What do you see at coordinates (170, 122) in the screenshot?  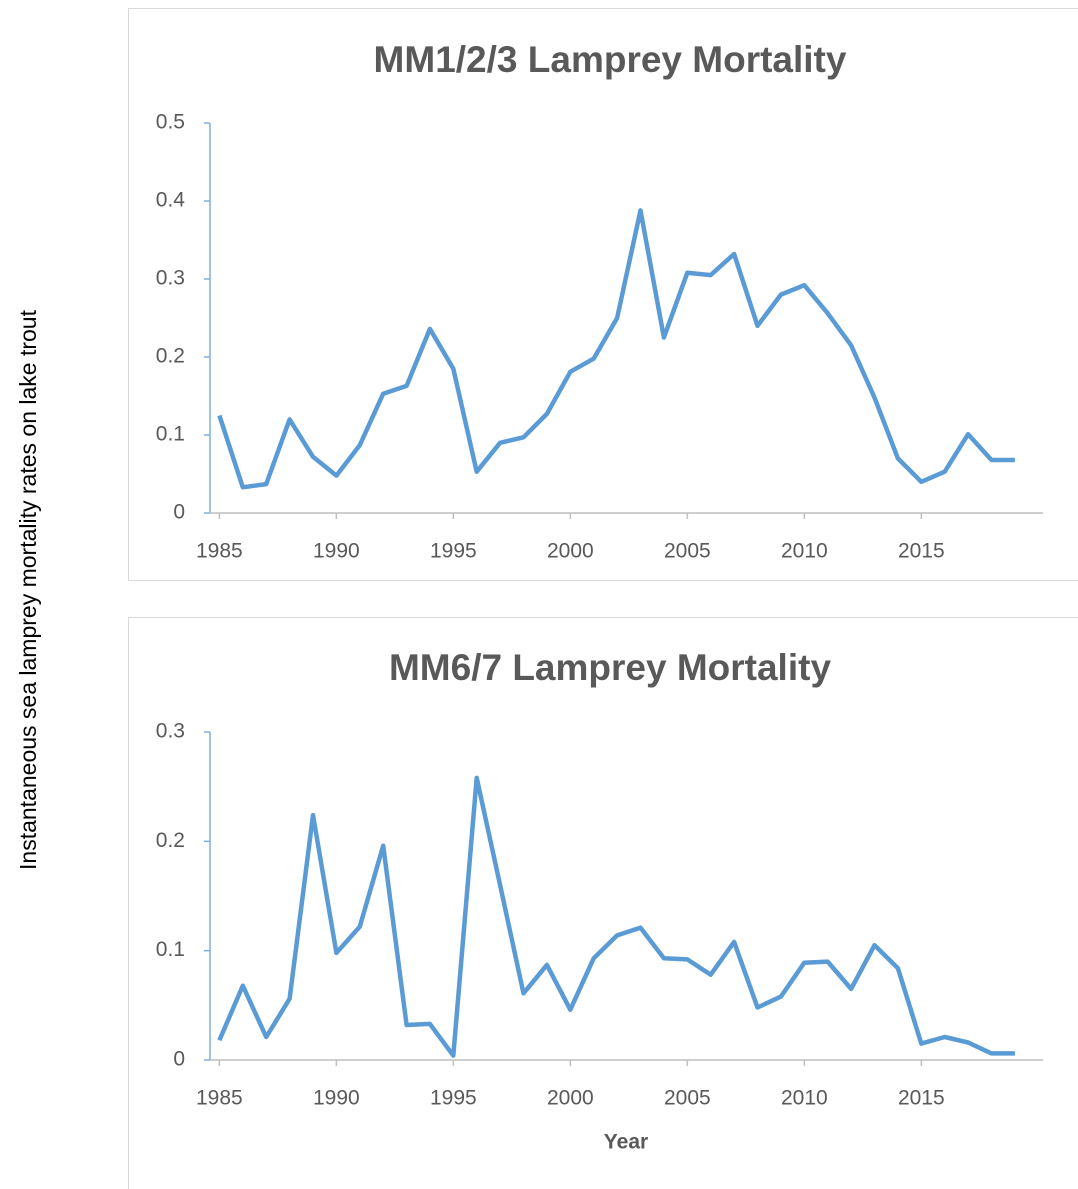 I see `y-tick-label: 0.5` at bounding box center [170, 122].